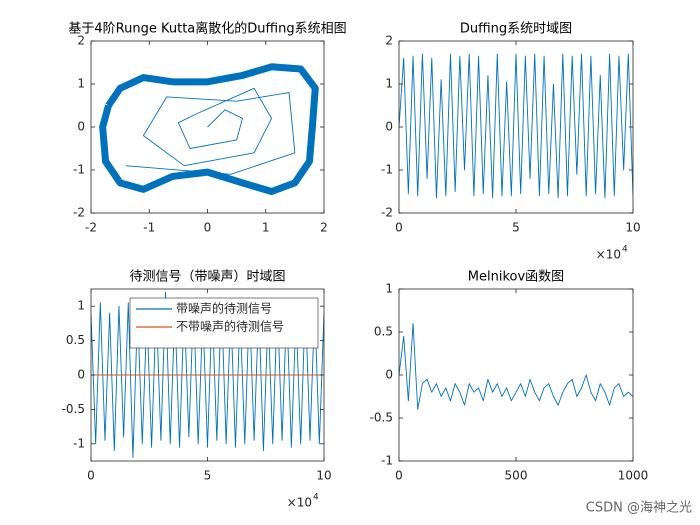  What do you see at coordinates (633, 476) in the screenshot?
I see `x-tick-label: 1000` at bounding box center [633, 476].